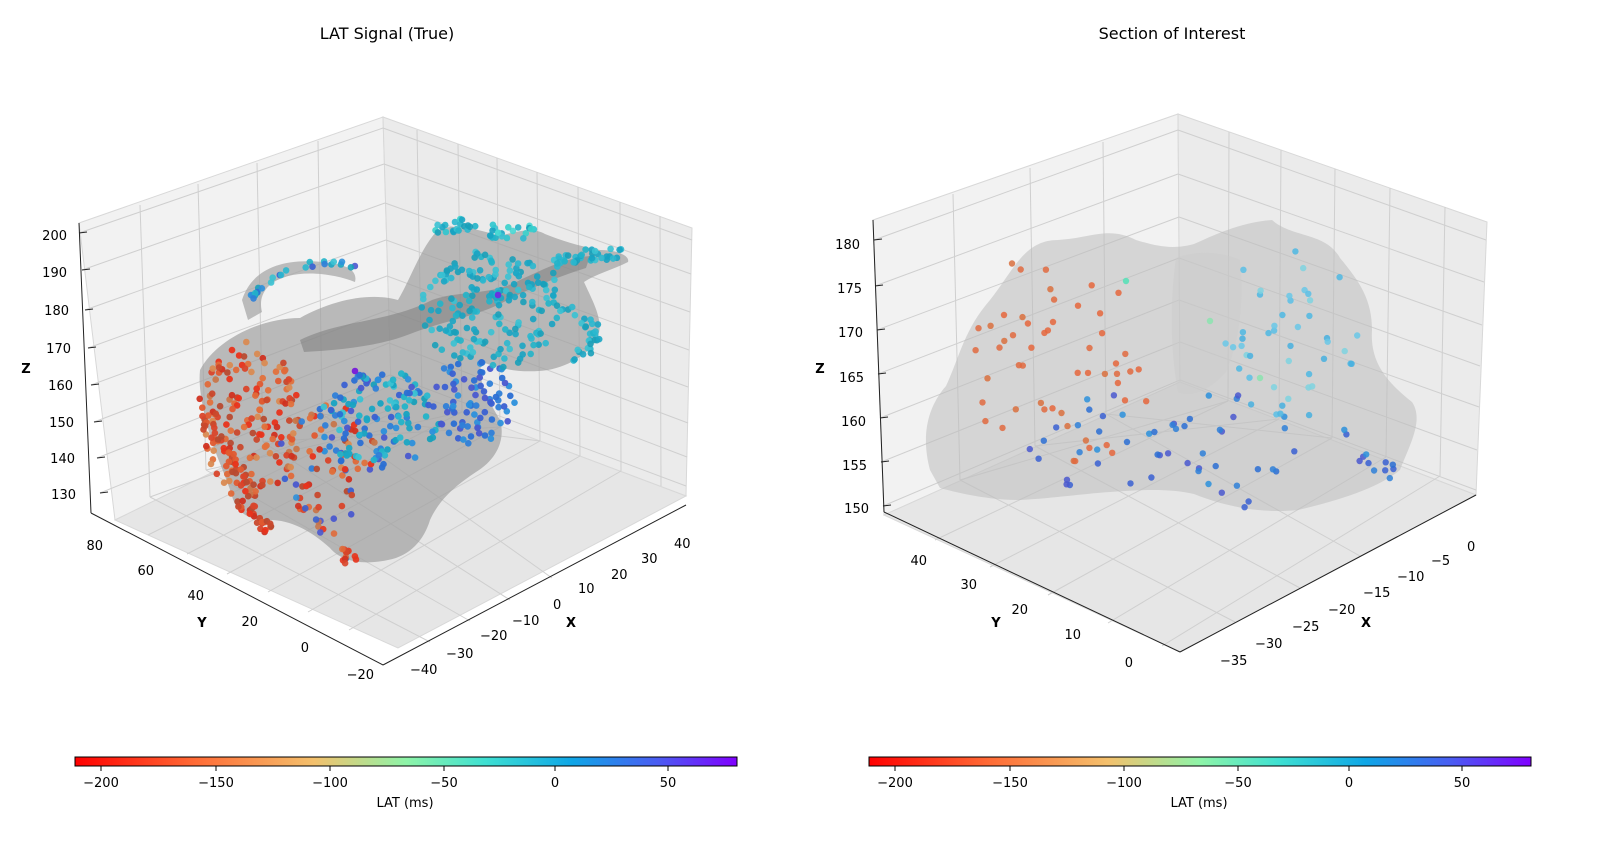 Image resolution: width=1603 pixels, height=846 pixels. I want to click on tick-label: 190, so click(54, 273).